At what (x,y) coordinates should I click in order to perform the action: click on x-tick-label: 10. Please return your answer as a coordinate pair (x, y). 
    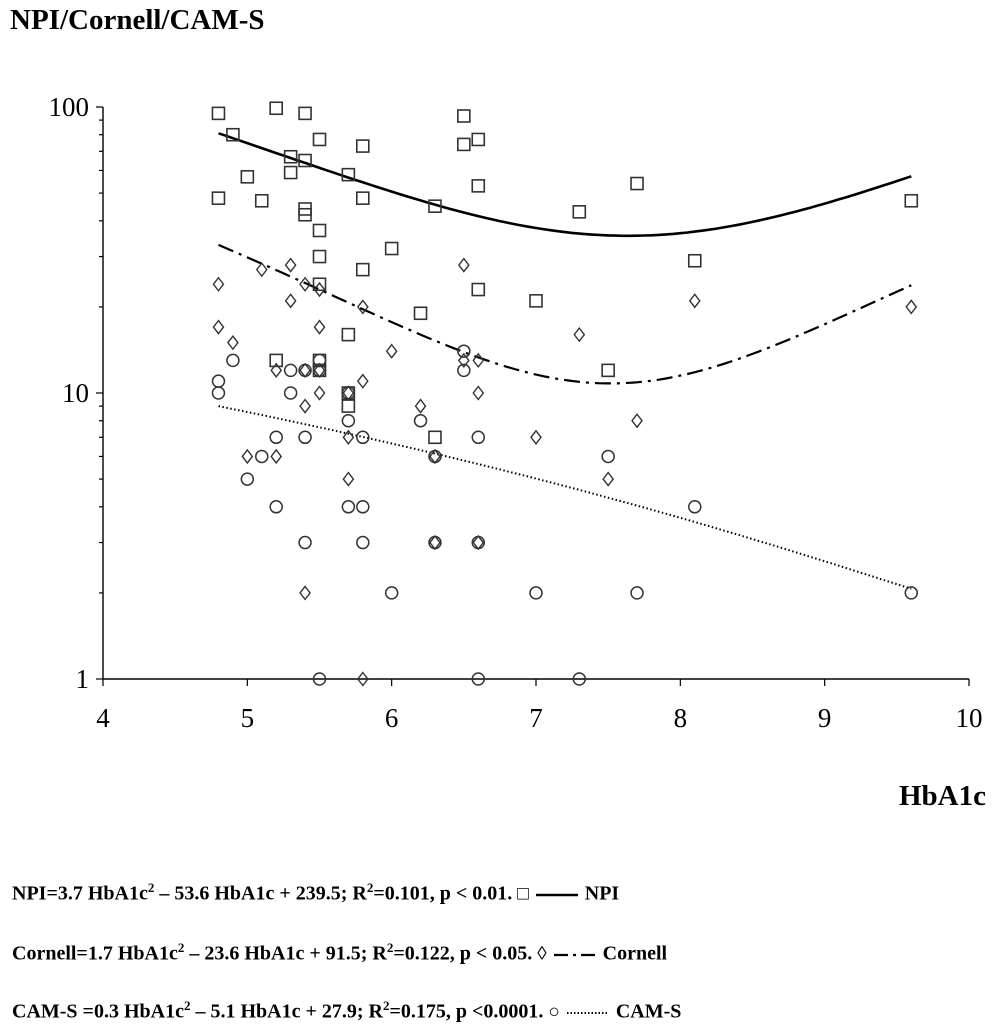
    Looking at the image, I should click on (969, 718).